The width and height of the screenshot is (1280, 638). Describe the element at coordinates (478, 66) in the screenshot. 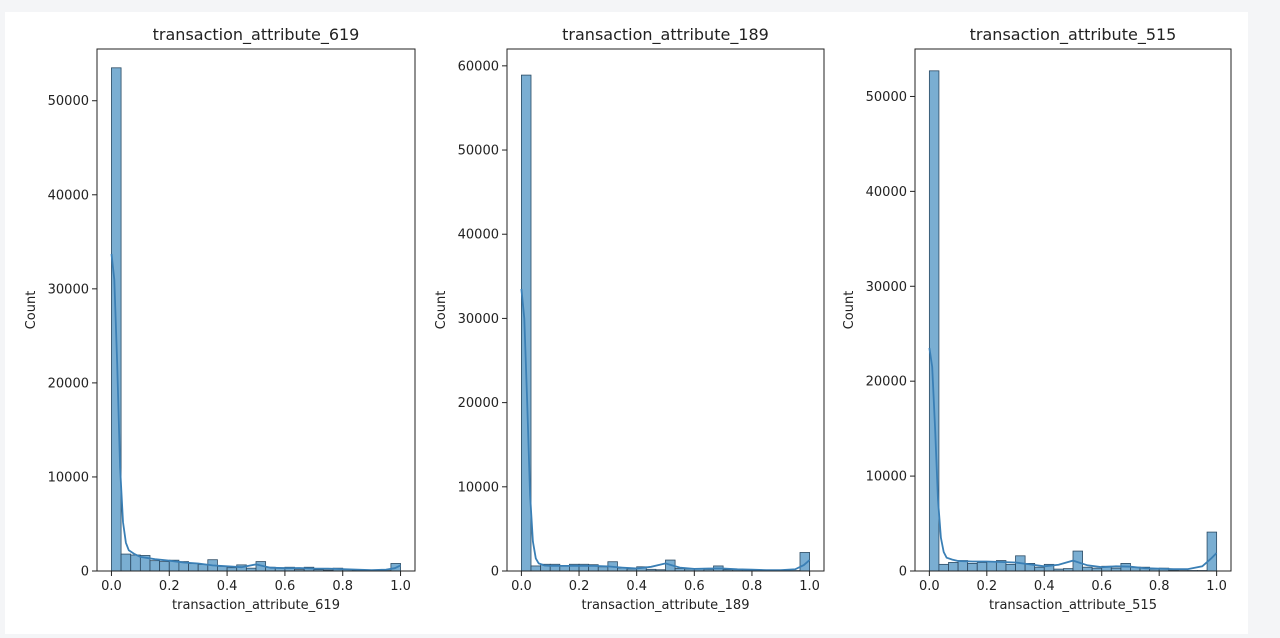

I see `y-tick-label: 60000` at that location.